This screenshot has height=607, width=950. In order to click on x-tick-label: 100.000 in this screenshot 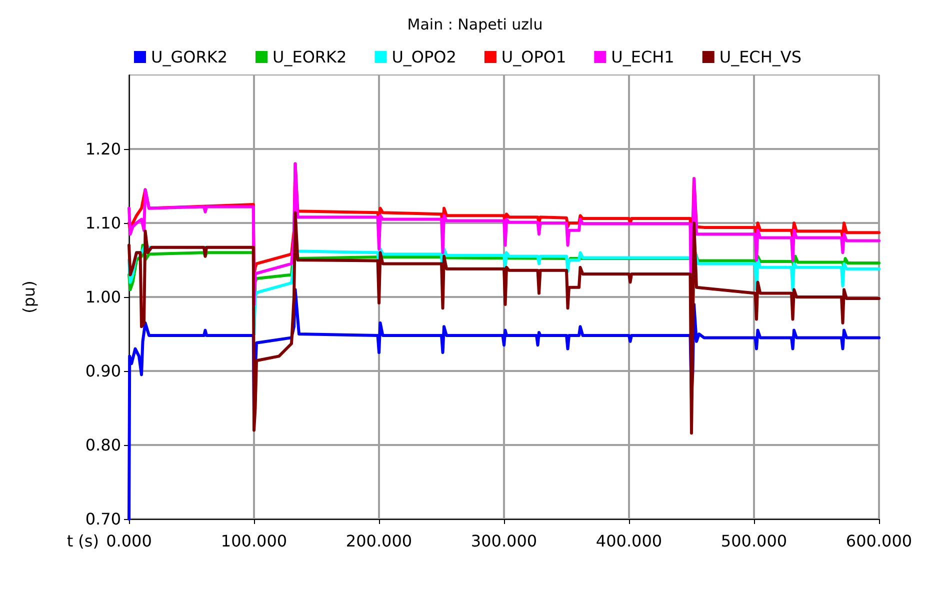, I will do `click(254, 541)`.